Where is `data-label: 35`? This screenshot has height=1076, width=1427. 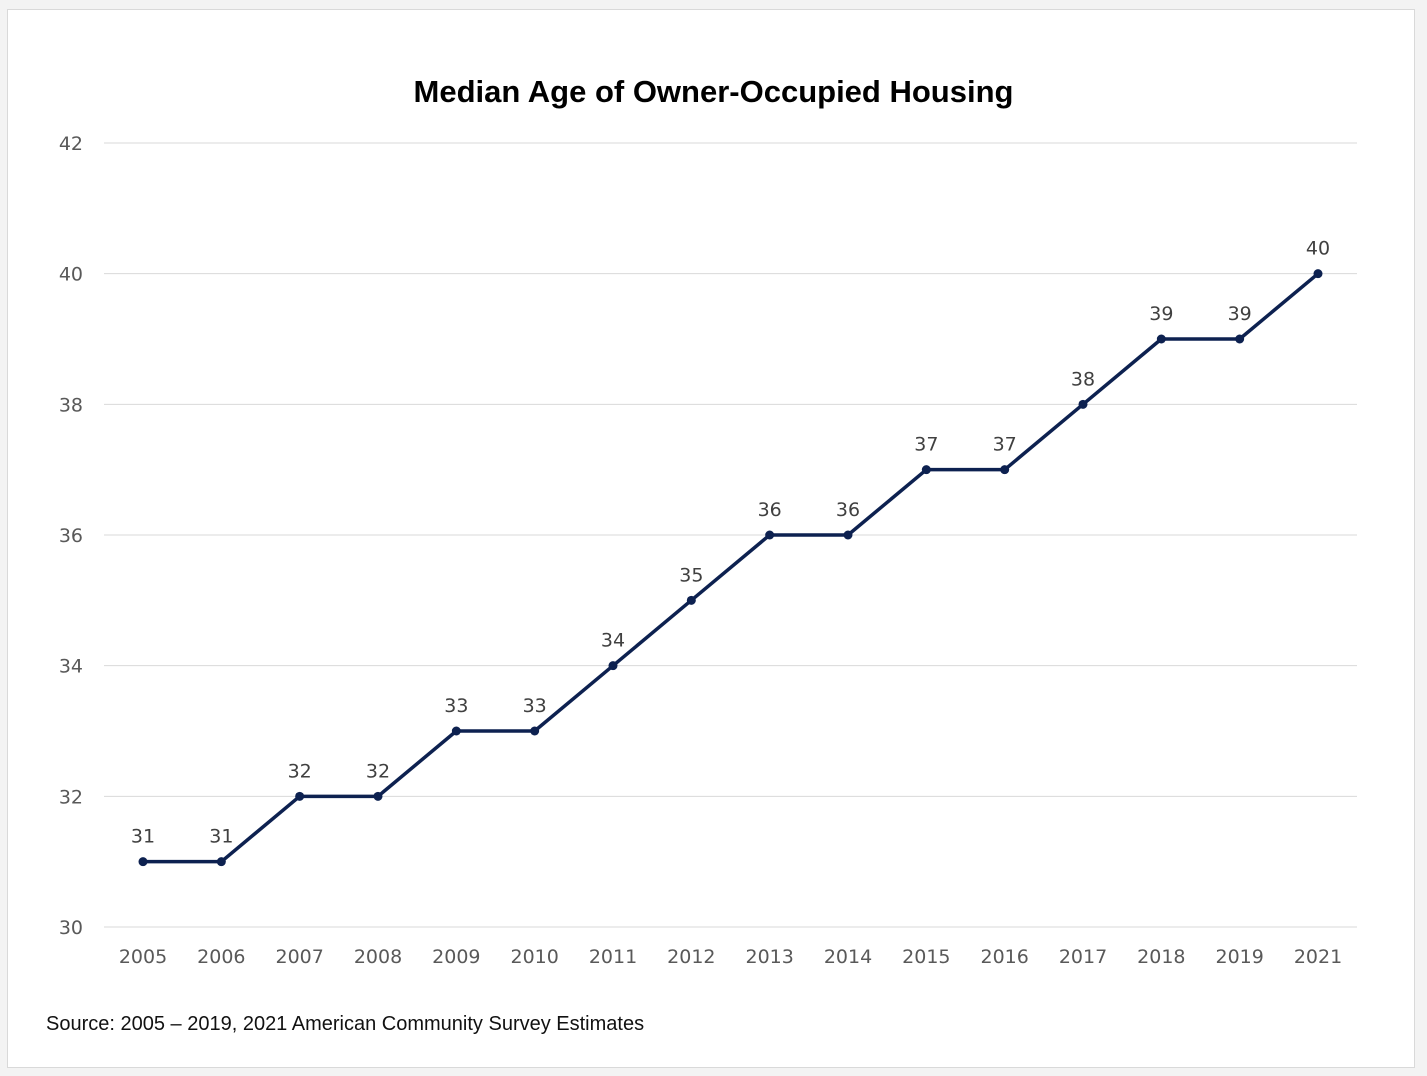
data-label: 35 is located at coordinates (691, 575).